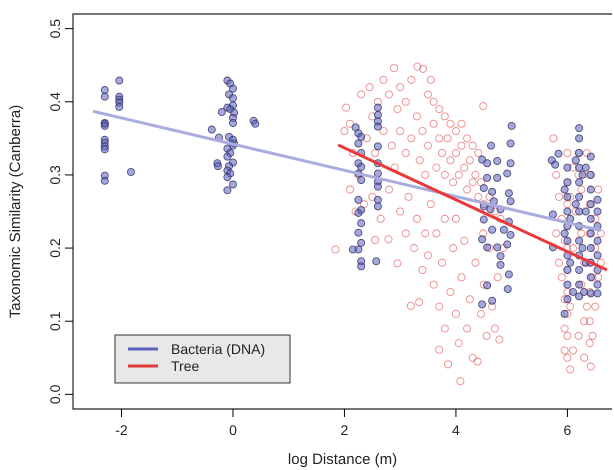  Describe the element at coordinates (456, 430) in the screenshot. I see `x-tick-label: 4` at that location.